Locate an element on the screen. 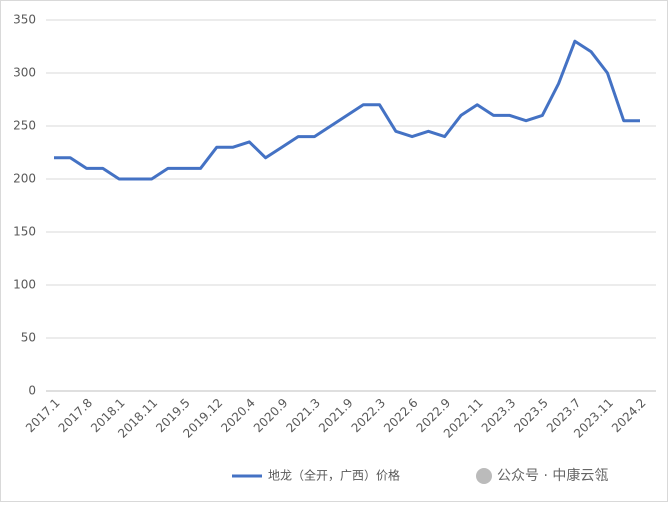 Image resolution: width=668 pixels, height=506 pixels. y-tick-label: 100 is located at coordinates (24, 285).